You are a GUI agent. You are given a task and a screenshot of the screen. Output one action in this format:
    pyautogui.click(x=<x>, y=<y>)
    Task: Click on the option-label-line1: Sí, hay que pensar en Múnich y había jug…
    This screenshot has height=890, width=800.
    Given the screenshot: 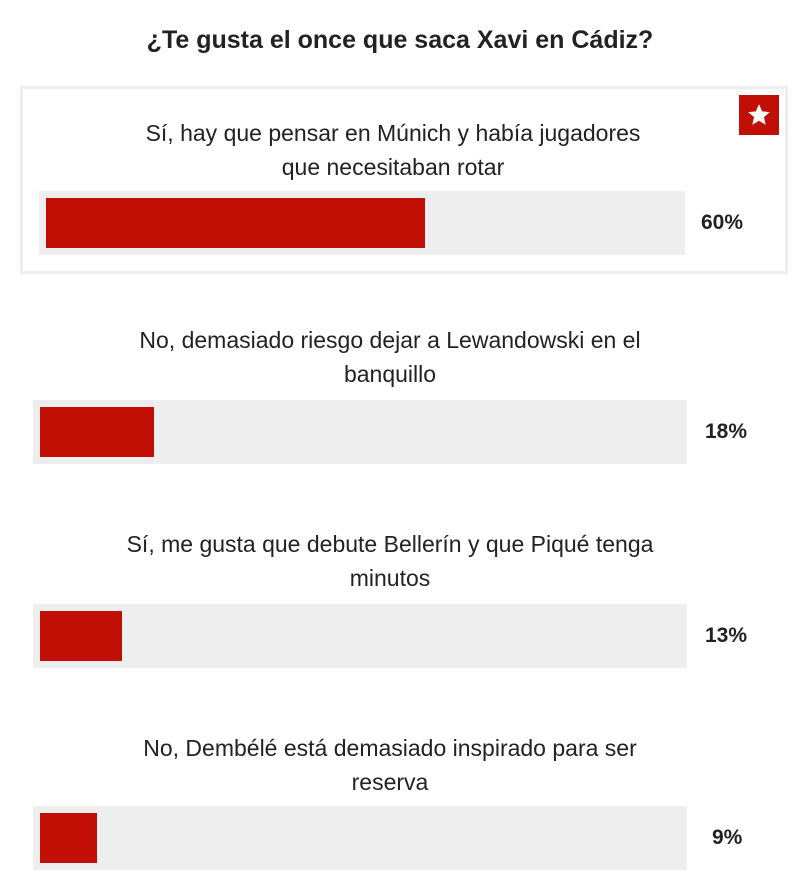 What is the action you would take?
    pyautogui.click(x=393, y=133)
    